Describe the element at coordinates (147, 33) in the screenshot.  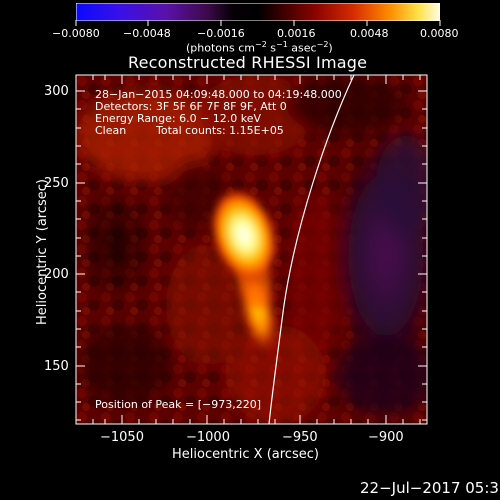
I see `colorbar-tick-2: −0.0048` at that location.